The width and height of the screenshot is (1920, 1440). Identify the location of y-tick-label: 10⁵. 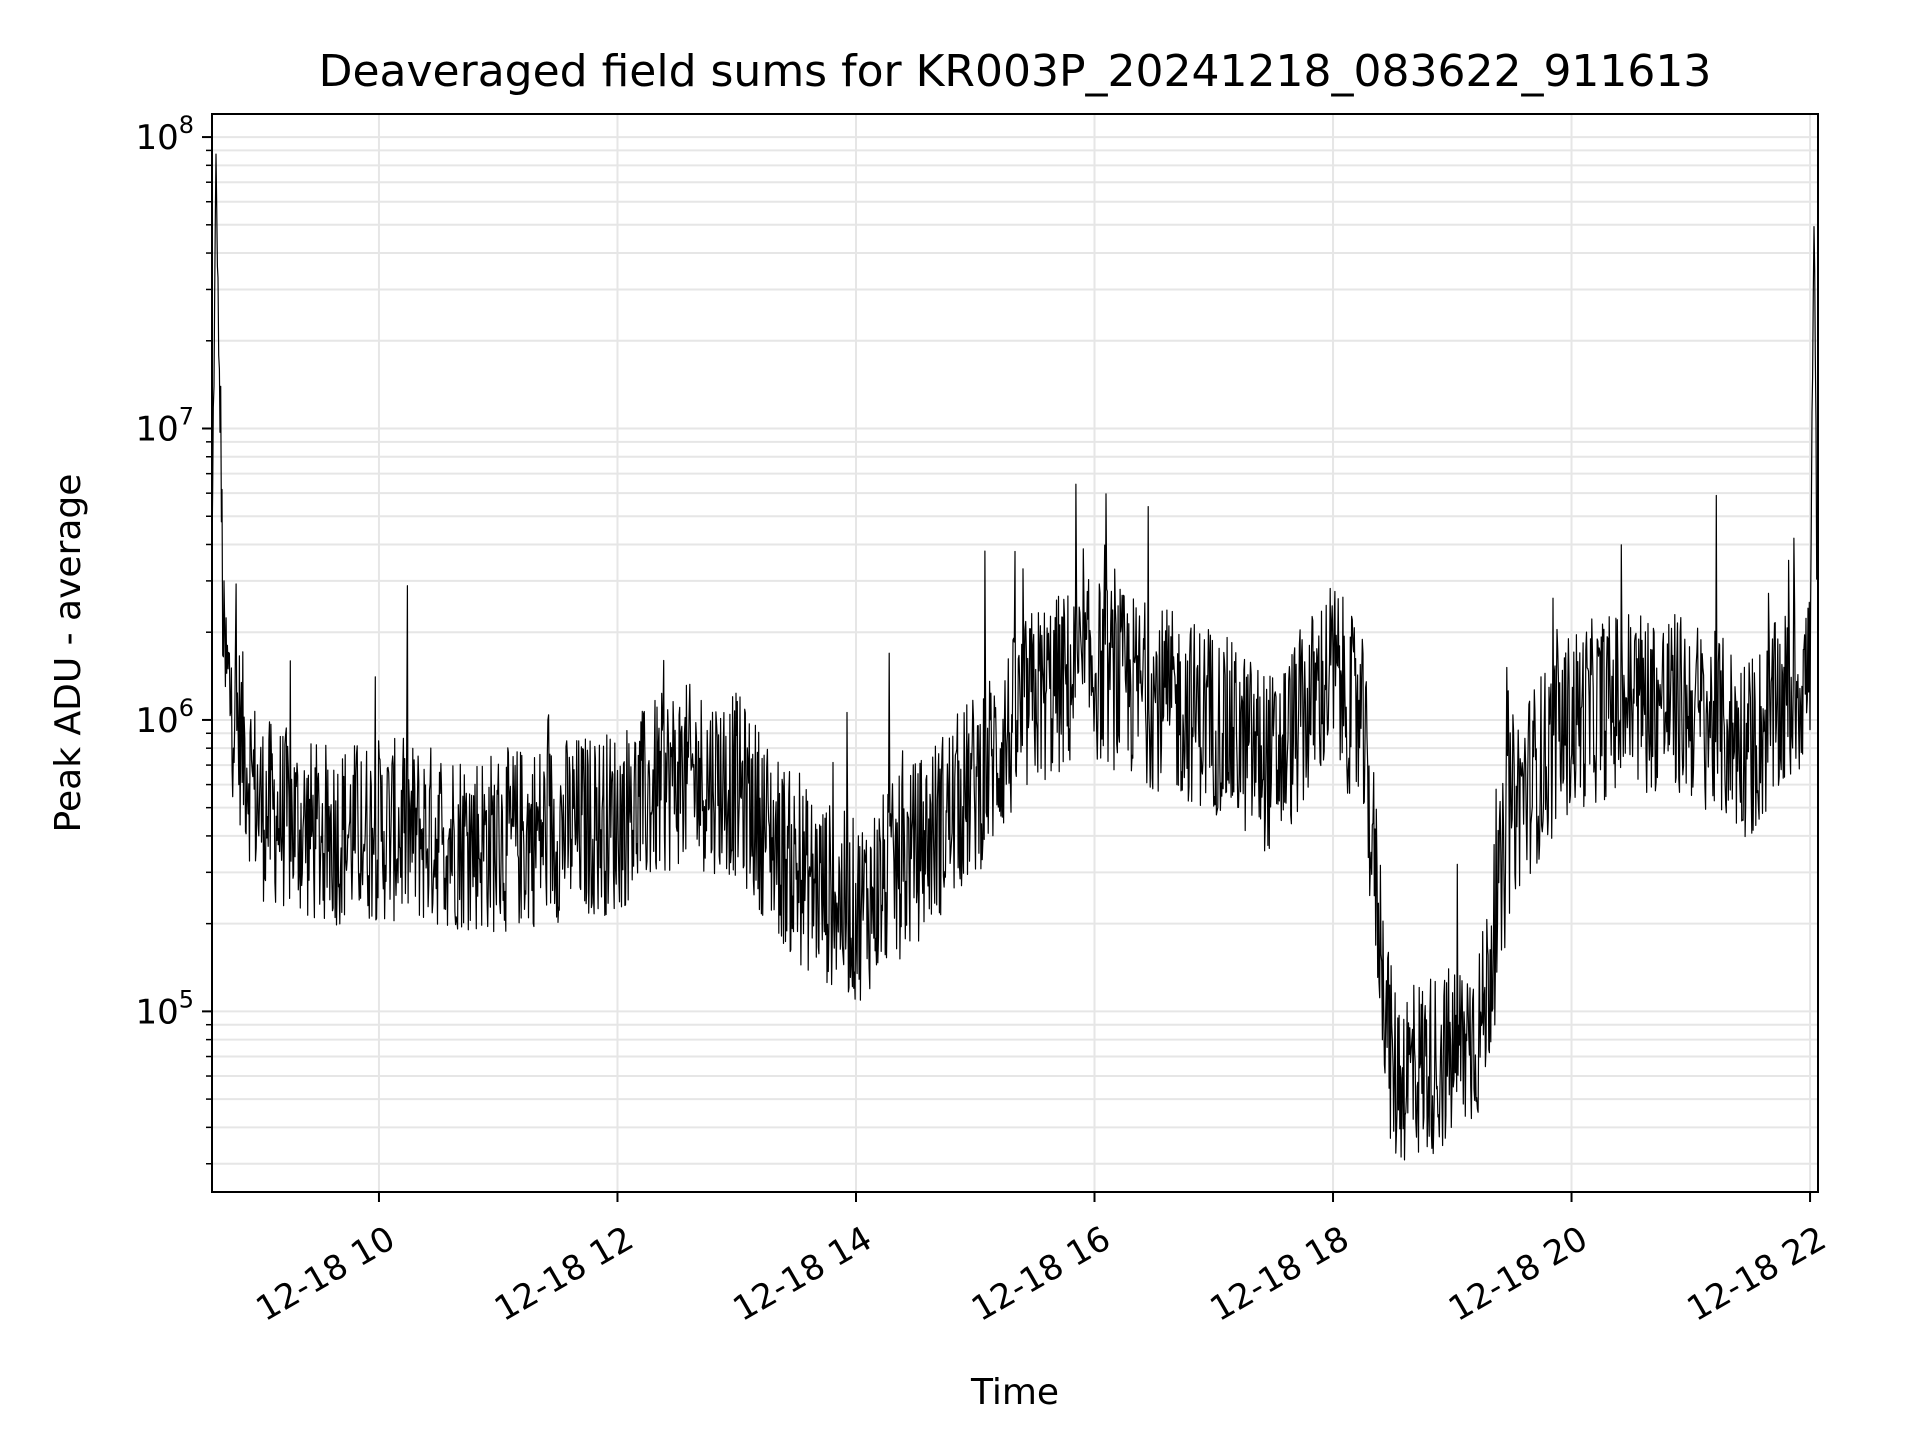
(164, 1008).